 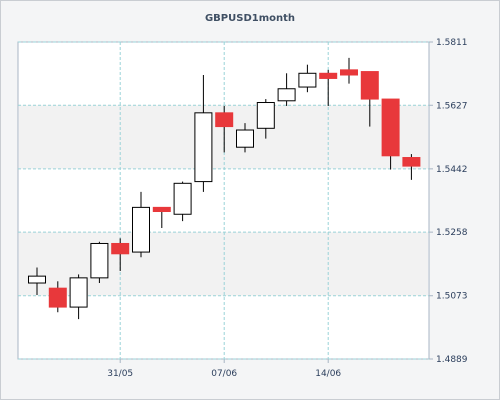 I want to click on x-tick-label: 07/06, so click(x=224, y=374).